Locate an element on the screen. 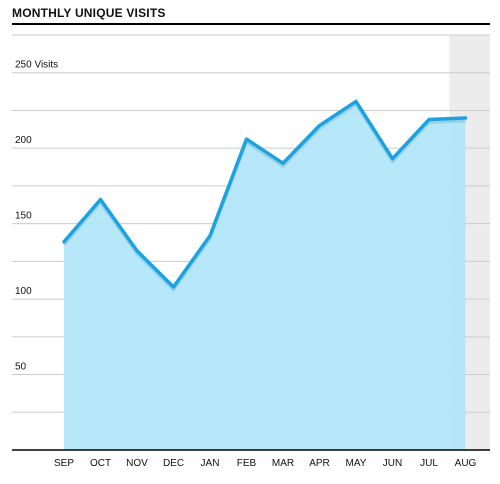  chart-title: MONTHLY UNIQUE VISITS is located at coordinates (89, 13).